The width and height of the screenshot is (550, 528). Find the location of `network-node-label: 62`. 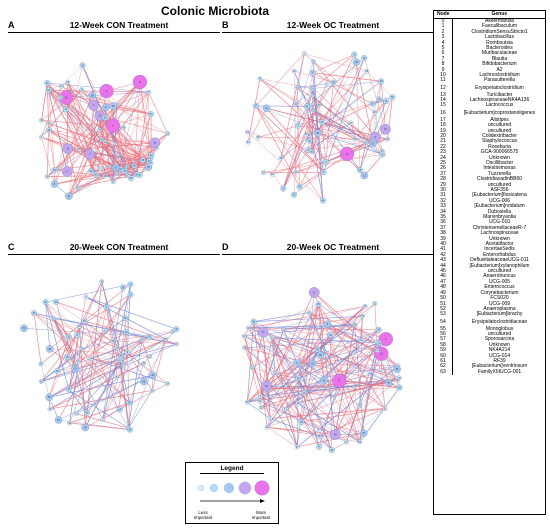

network-node-label: 62 is located at coordinates (306, 134).